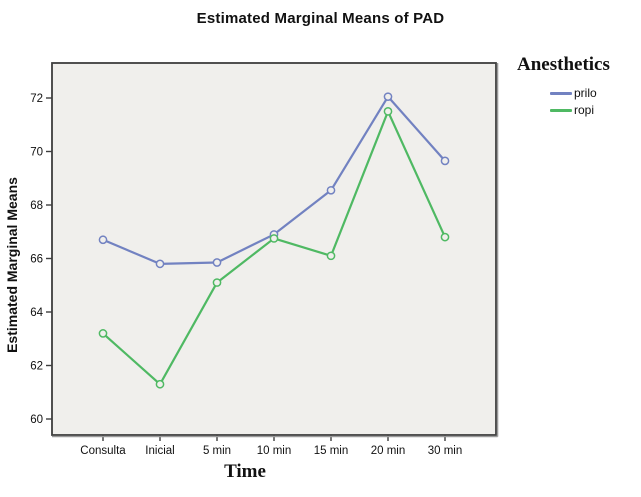 This screenshot has height=497, width=641. I want to click on legend: Anesthetics prilo ropi, so click(578, 87).